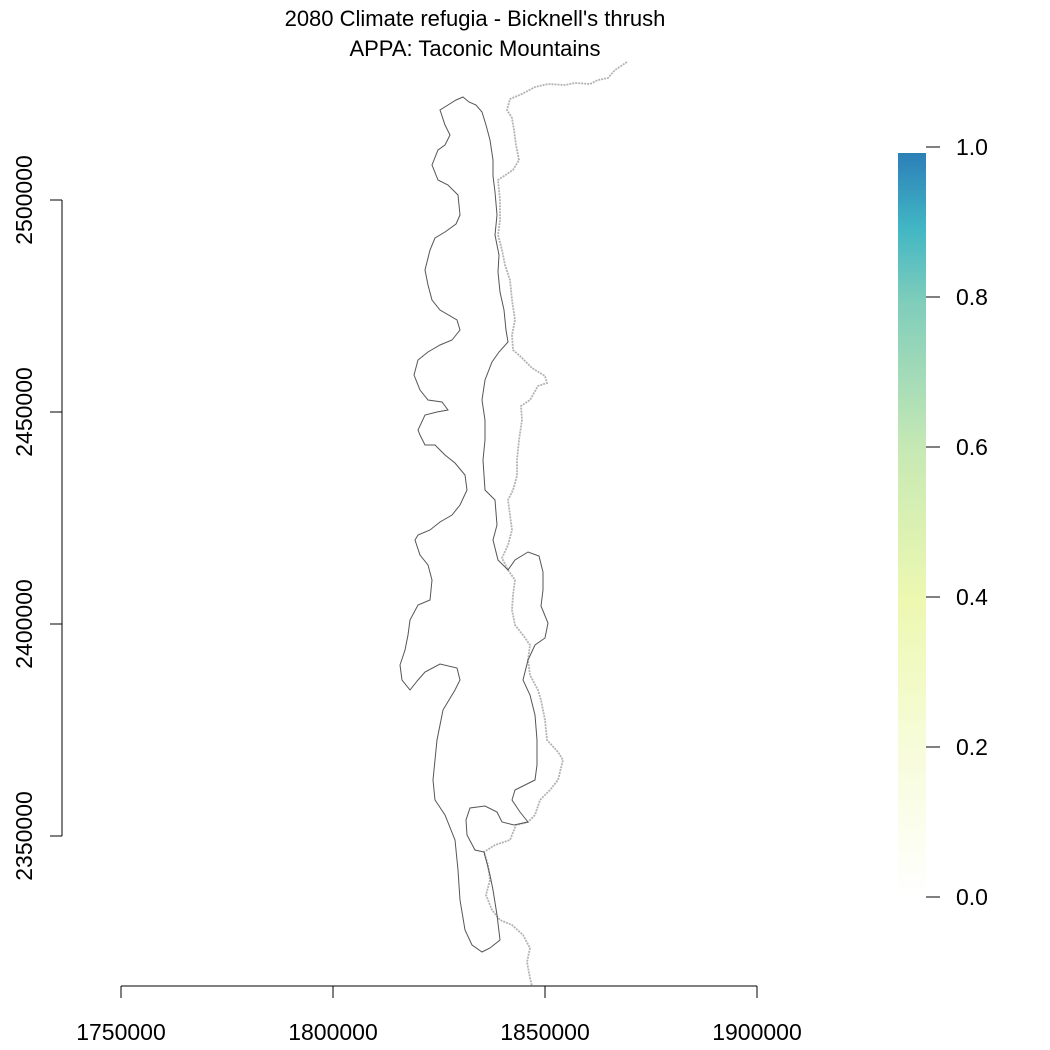 Image resolution: width=1050 pixels, height=1050 pixels. What do you see at coordinates (972, 297) in the screenshot?
I see `legend-label: 0.8` at bounding box center [972, 297].